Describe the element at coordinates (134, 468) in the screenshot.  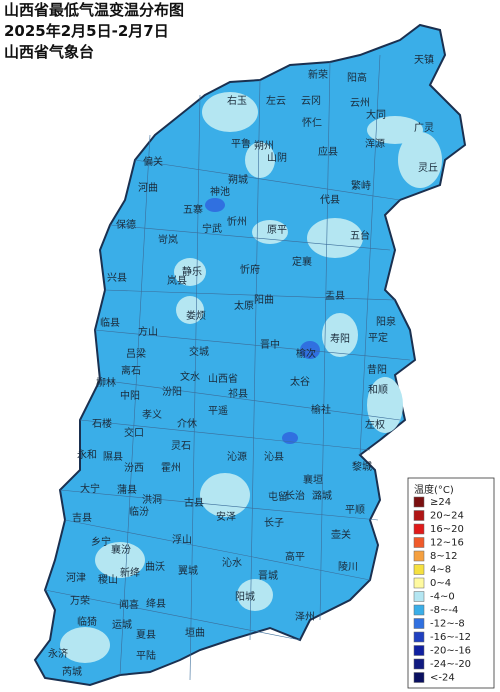
I see `county-label: 汾西` at that location.